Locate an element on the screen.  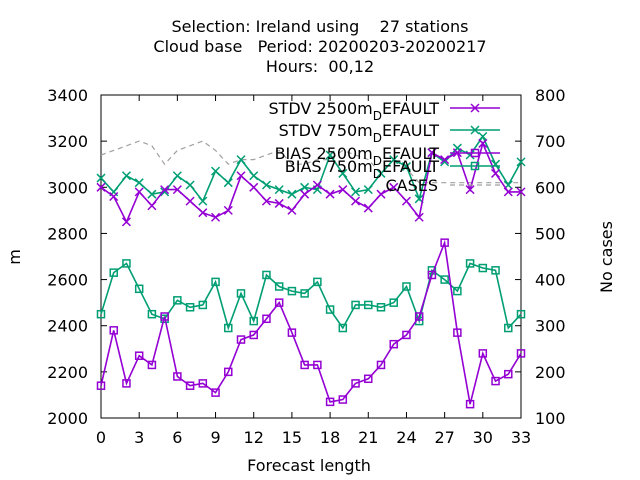
chart-title-line-2: Cloud base Period: 20200203-20200217 is located at coordinates (320, 46).